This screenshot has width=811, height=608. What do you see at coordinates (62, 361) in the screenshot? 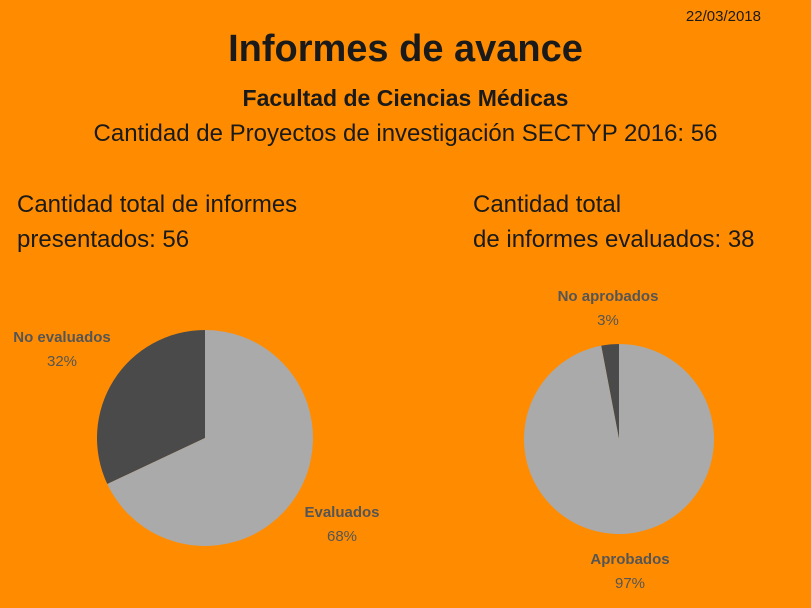
I see `pie1-pct-no-evaluados: 32%` at bounding box center [62, 361].